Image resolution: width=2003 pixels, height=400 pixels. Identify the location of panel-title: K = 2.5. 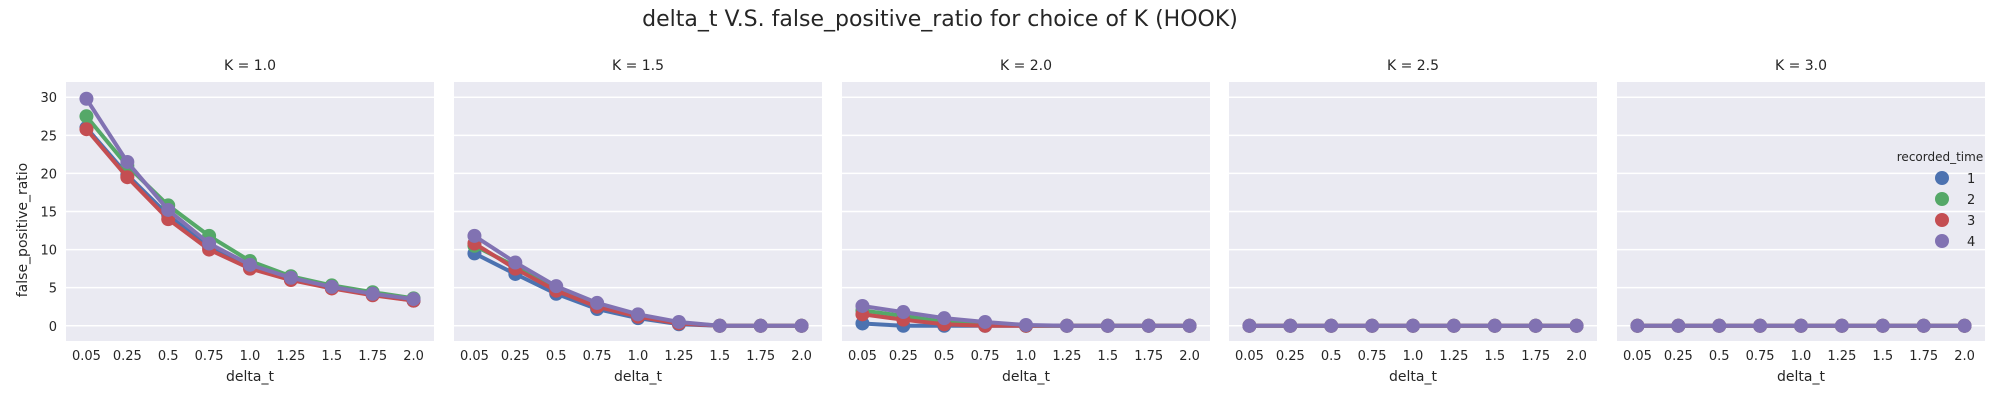
(1413, 66).